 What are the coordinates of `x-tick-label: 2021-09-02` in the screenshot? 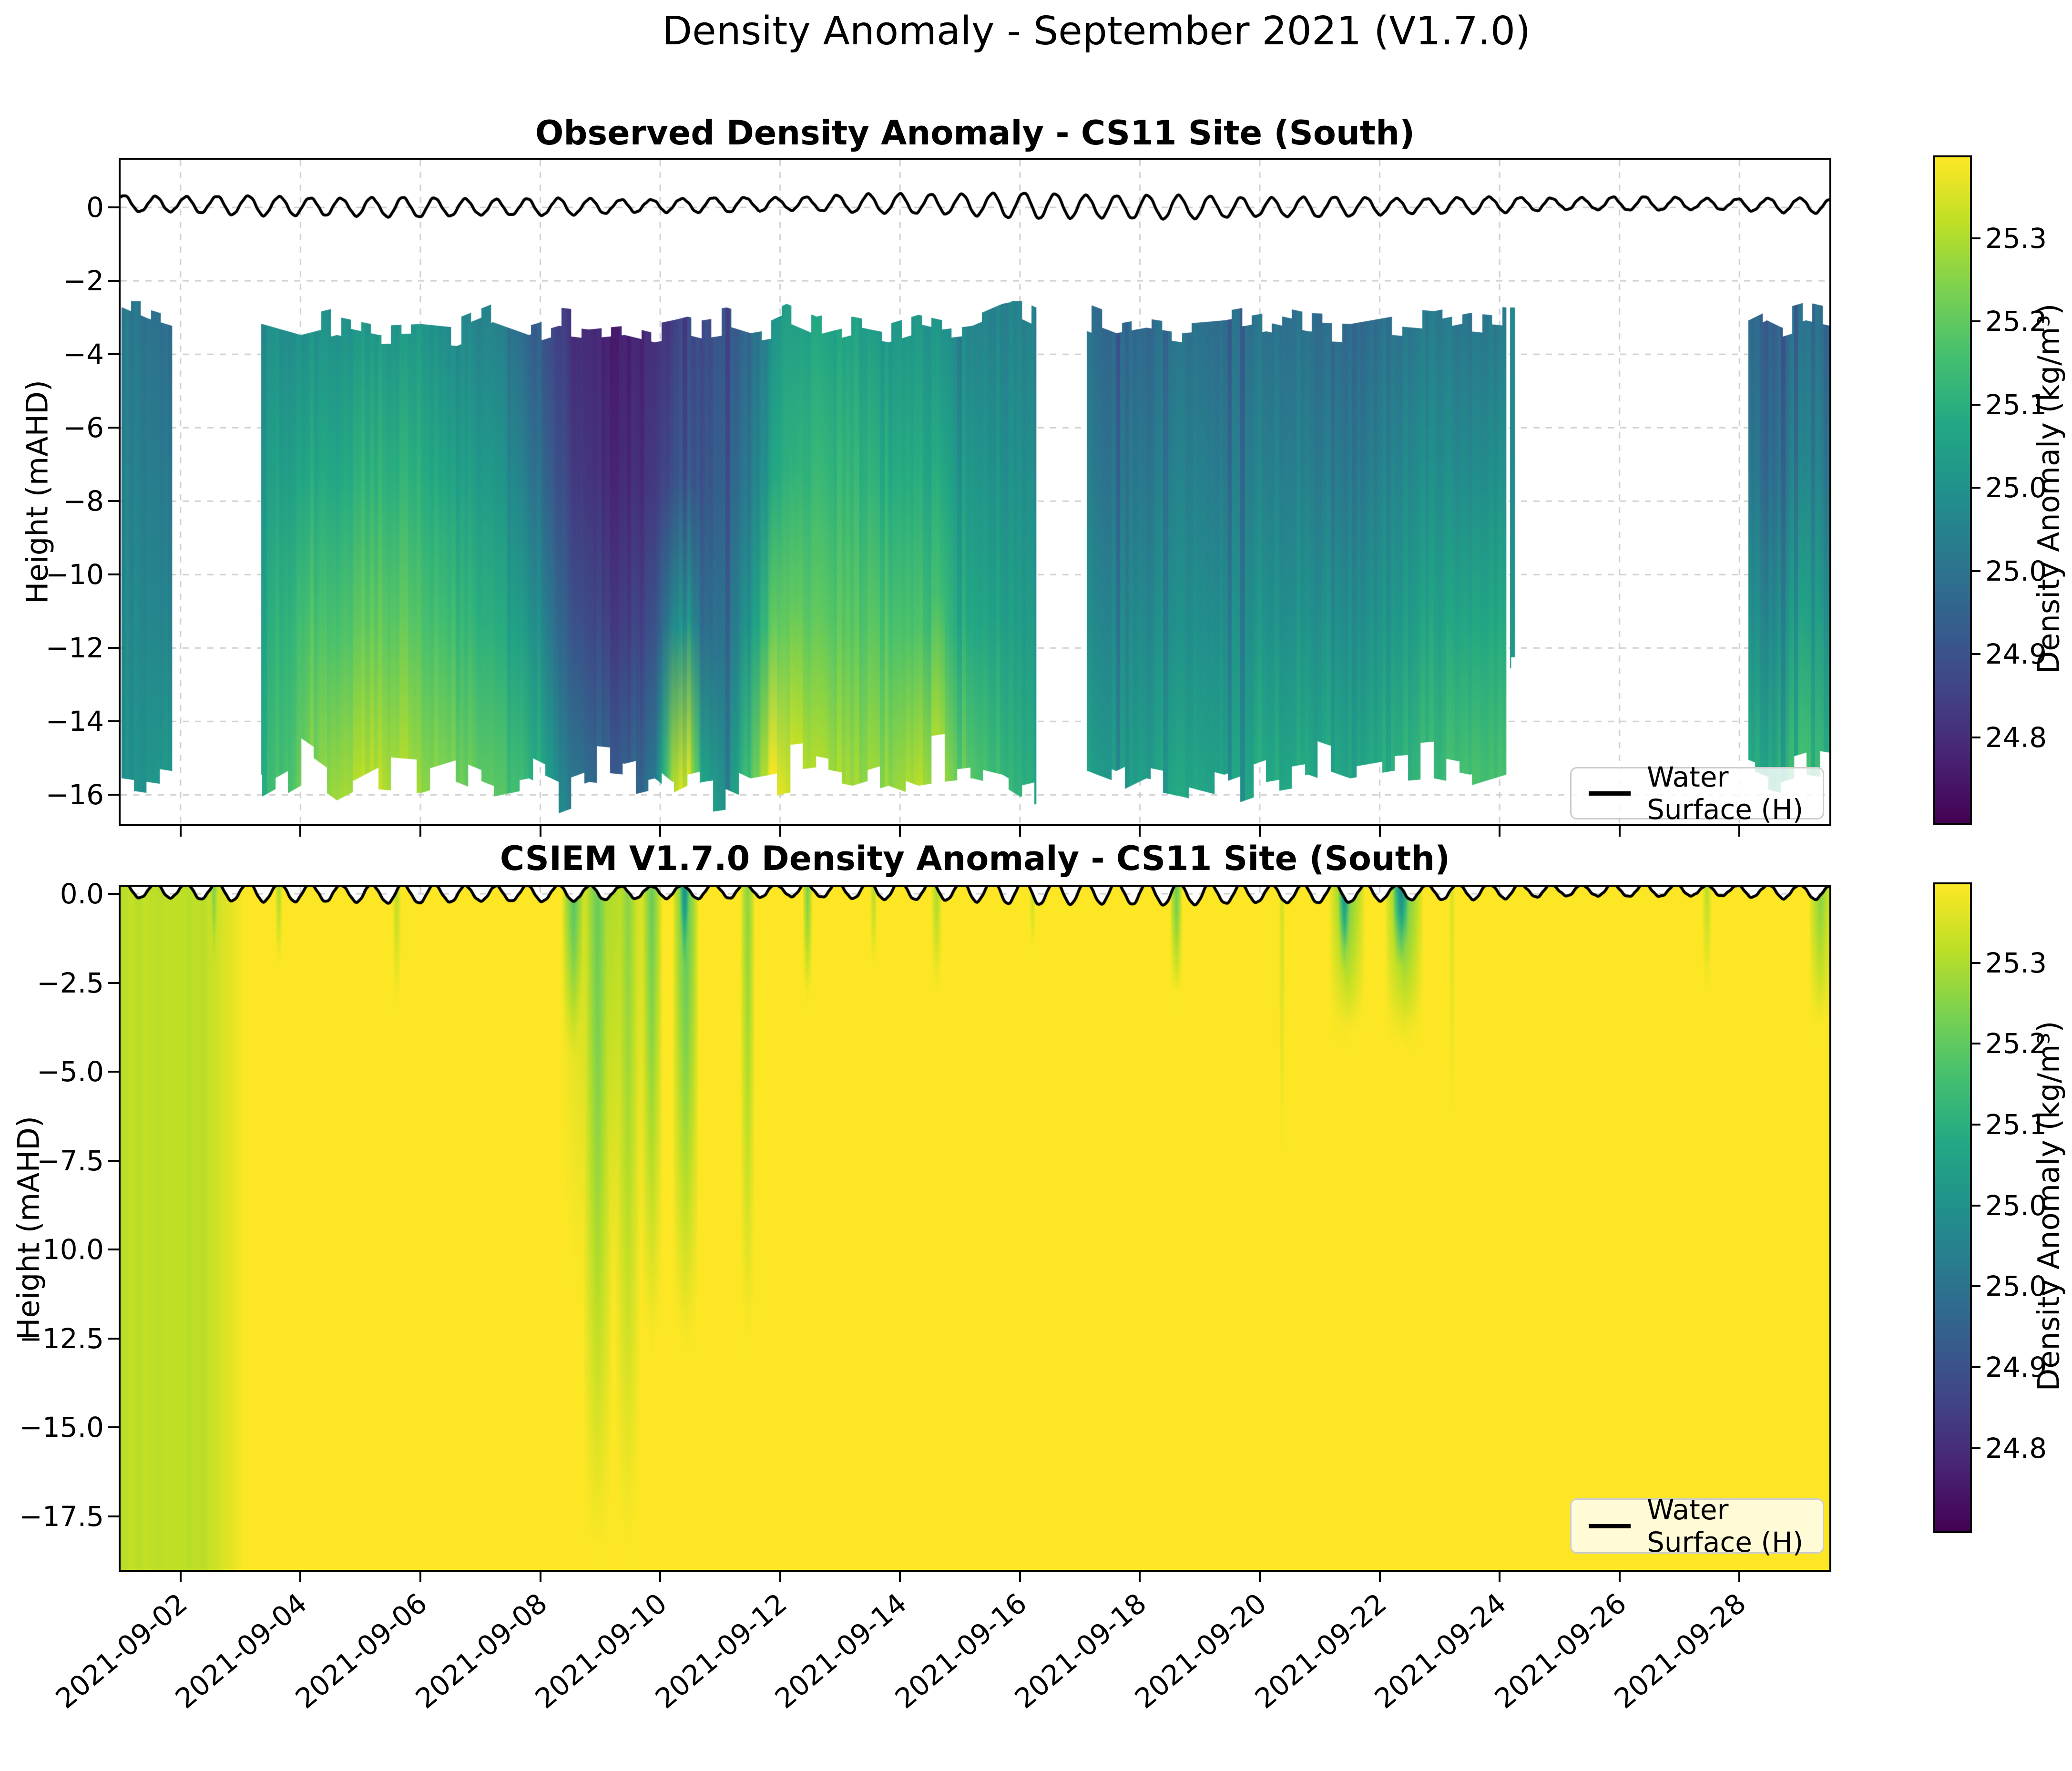 It's located at (121, 1651).